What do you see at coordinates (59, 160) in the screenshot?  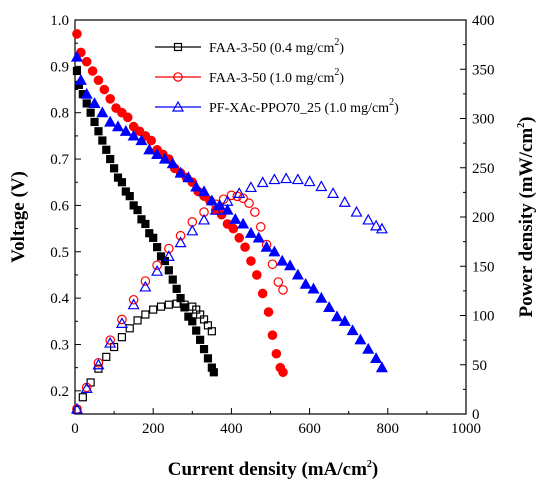 I see `y-tick-label: 0.7` at bounding box center [59, 160].